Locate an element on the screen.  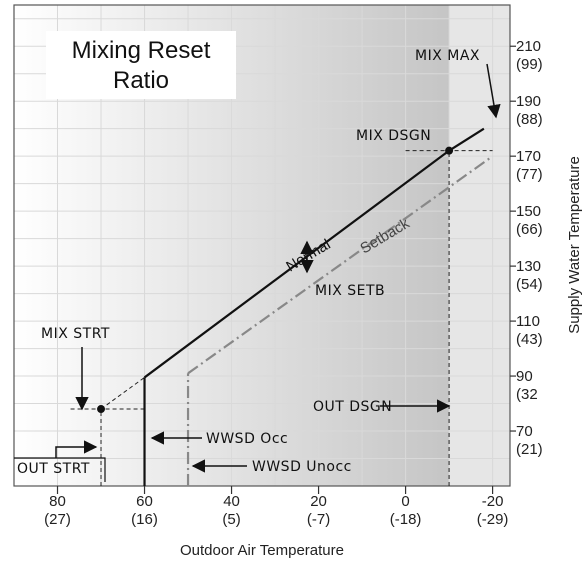
y-tick-sublabel: (66) is located at coordinates (529, 229).